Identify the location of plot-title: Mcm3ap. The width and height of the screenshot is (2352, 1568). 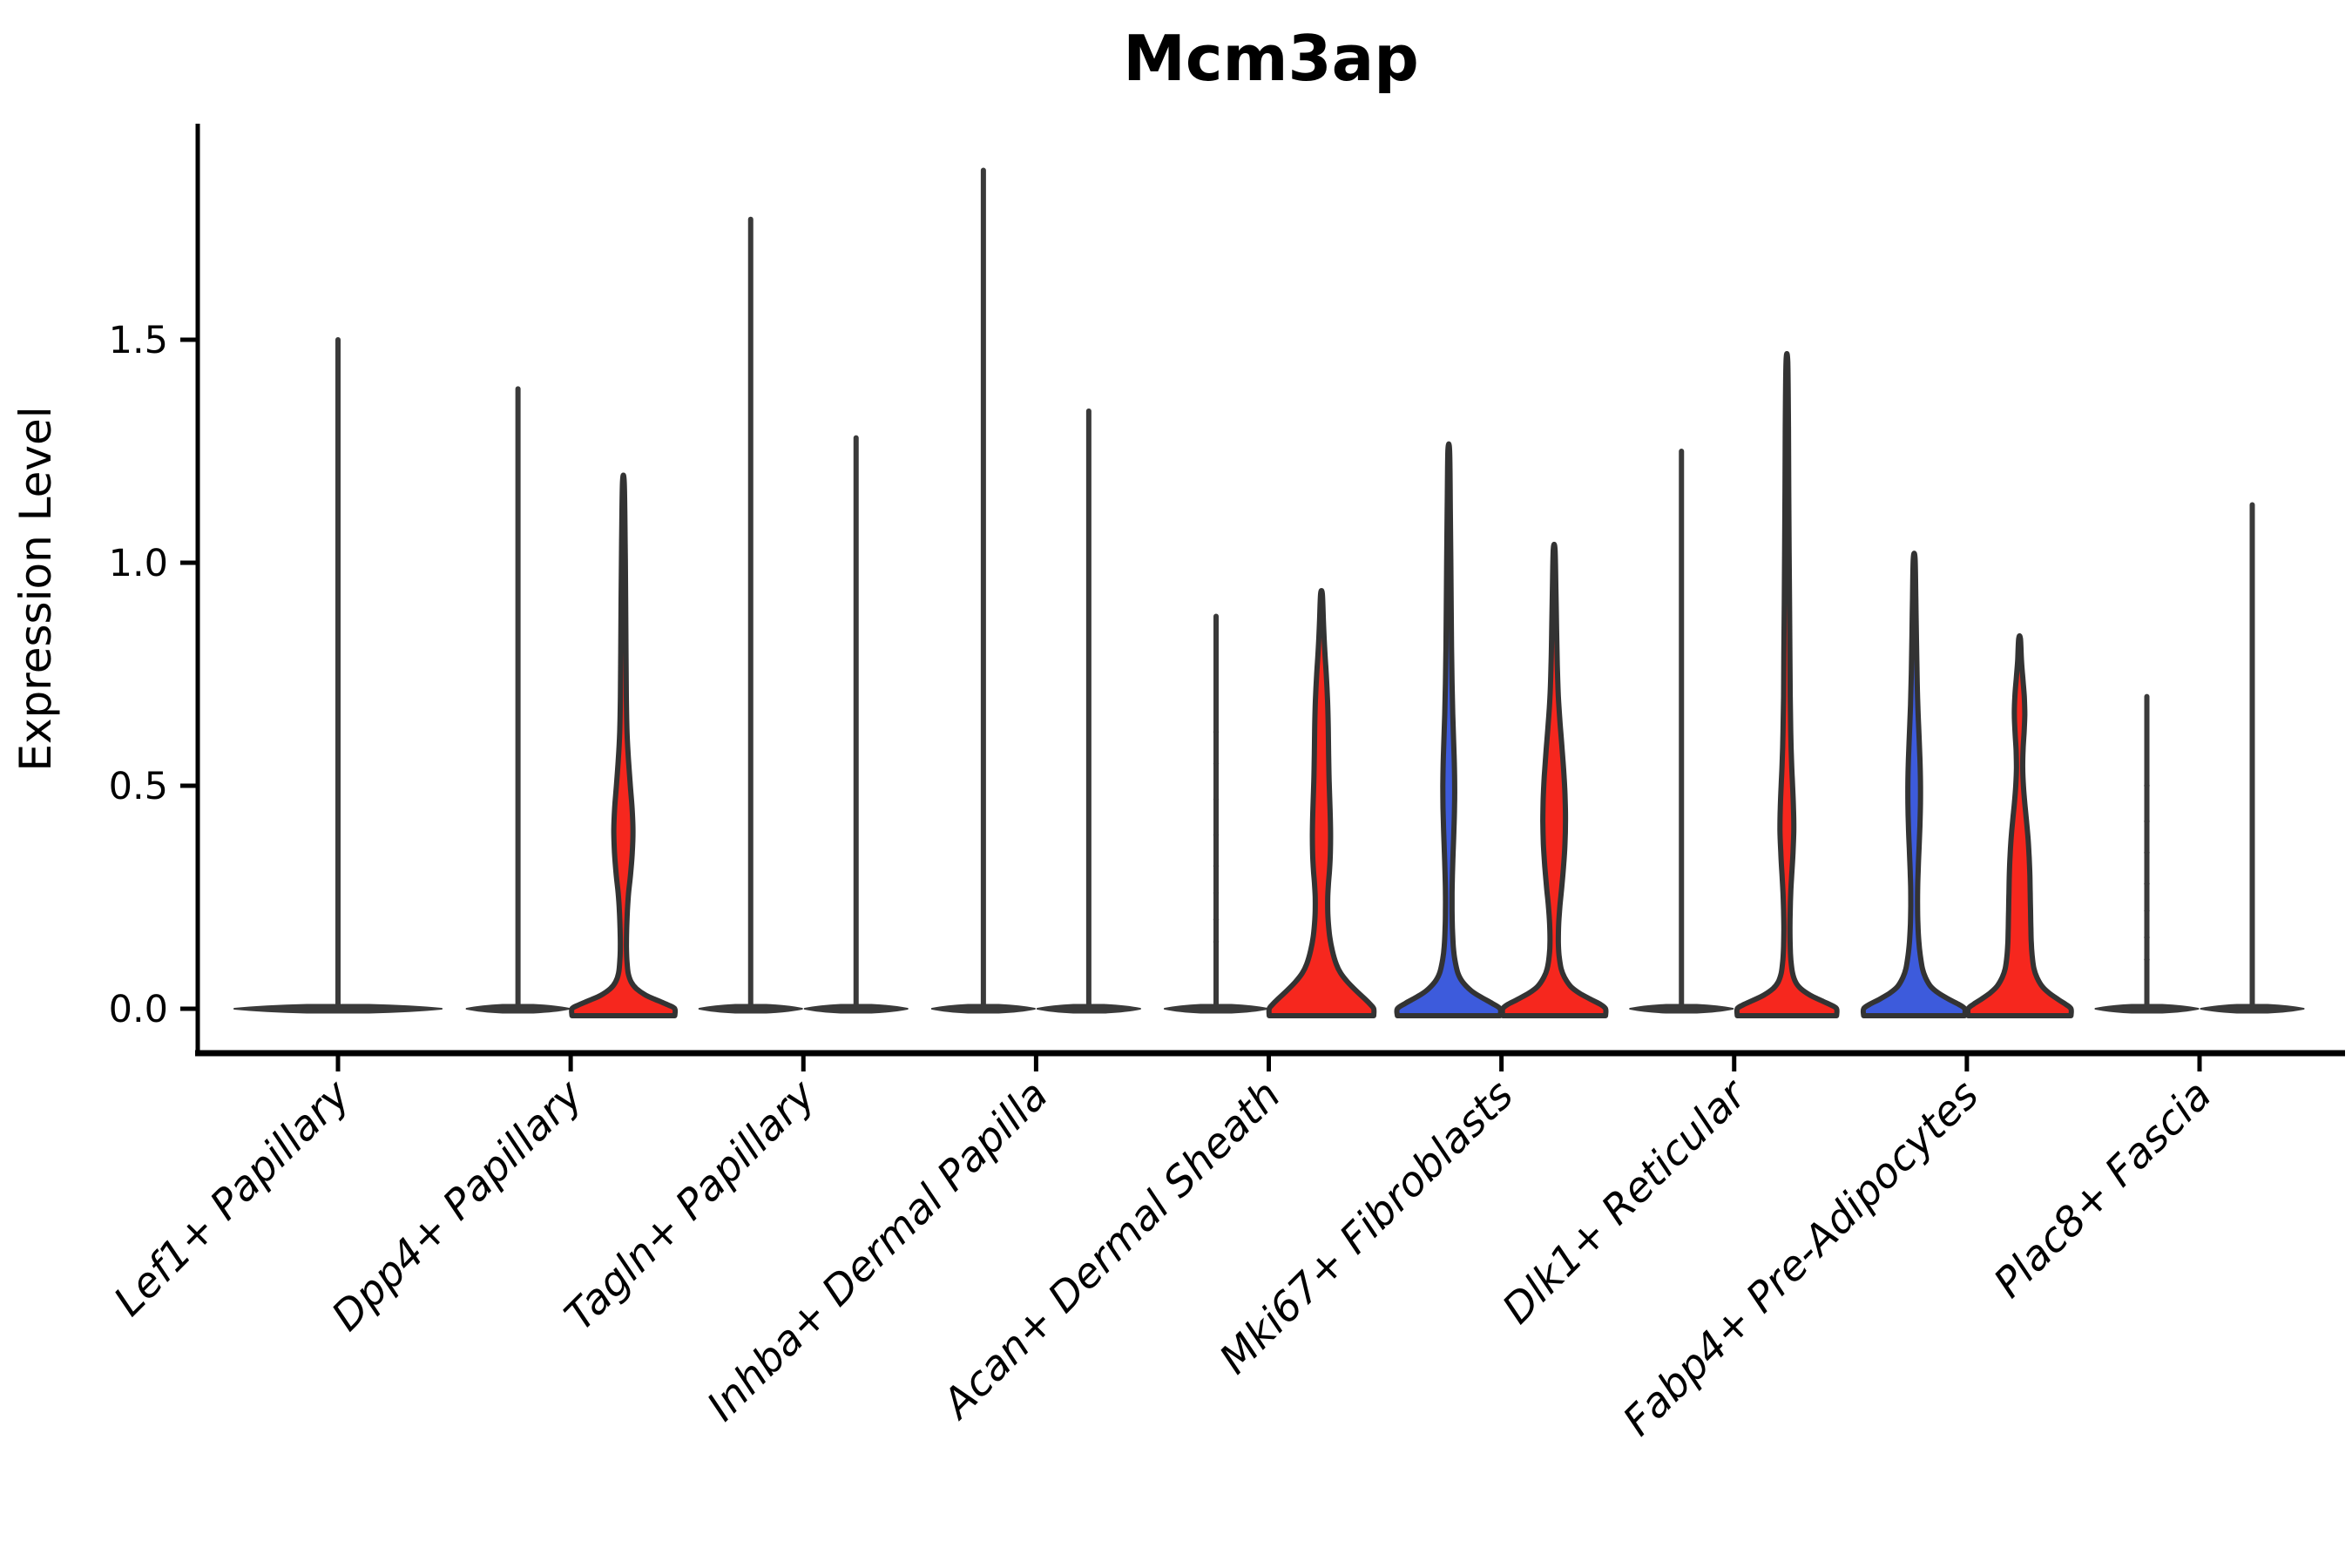
(1271, 58).